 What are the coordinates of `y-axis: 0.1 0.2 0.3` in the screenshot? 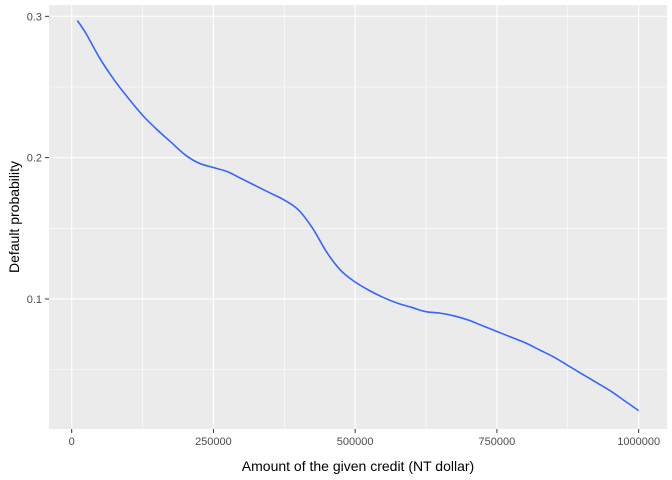 It's located at (38, 158).